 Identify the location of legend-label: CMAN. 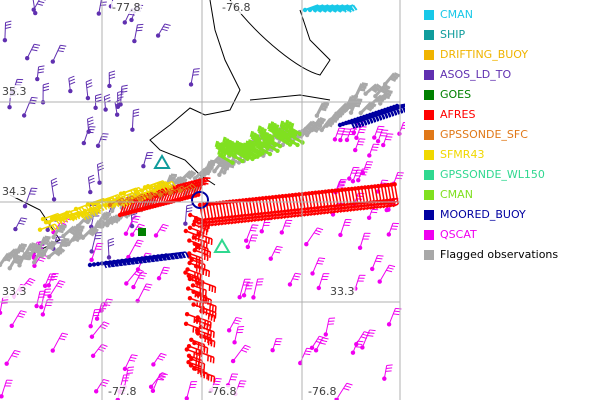
(456, 14).